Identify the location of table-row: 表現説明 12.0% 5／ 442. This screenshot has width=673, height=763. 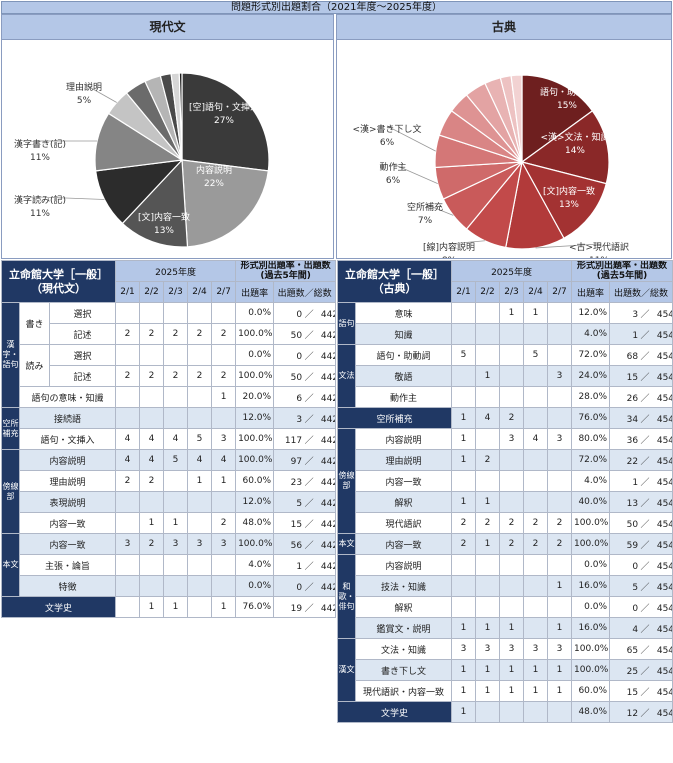
(169, 502).